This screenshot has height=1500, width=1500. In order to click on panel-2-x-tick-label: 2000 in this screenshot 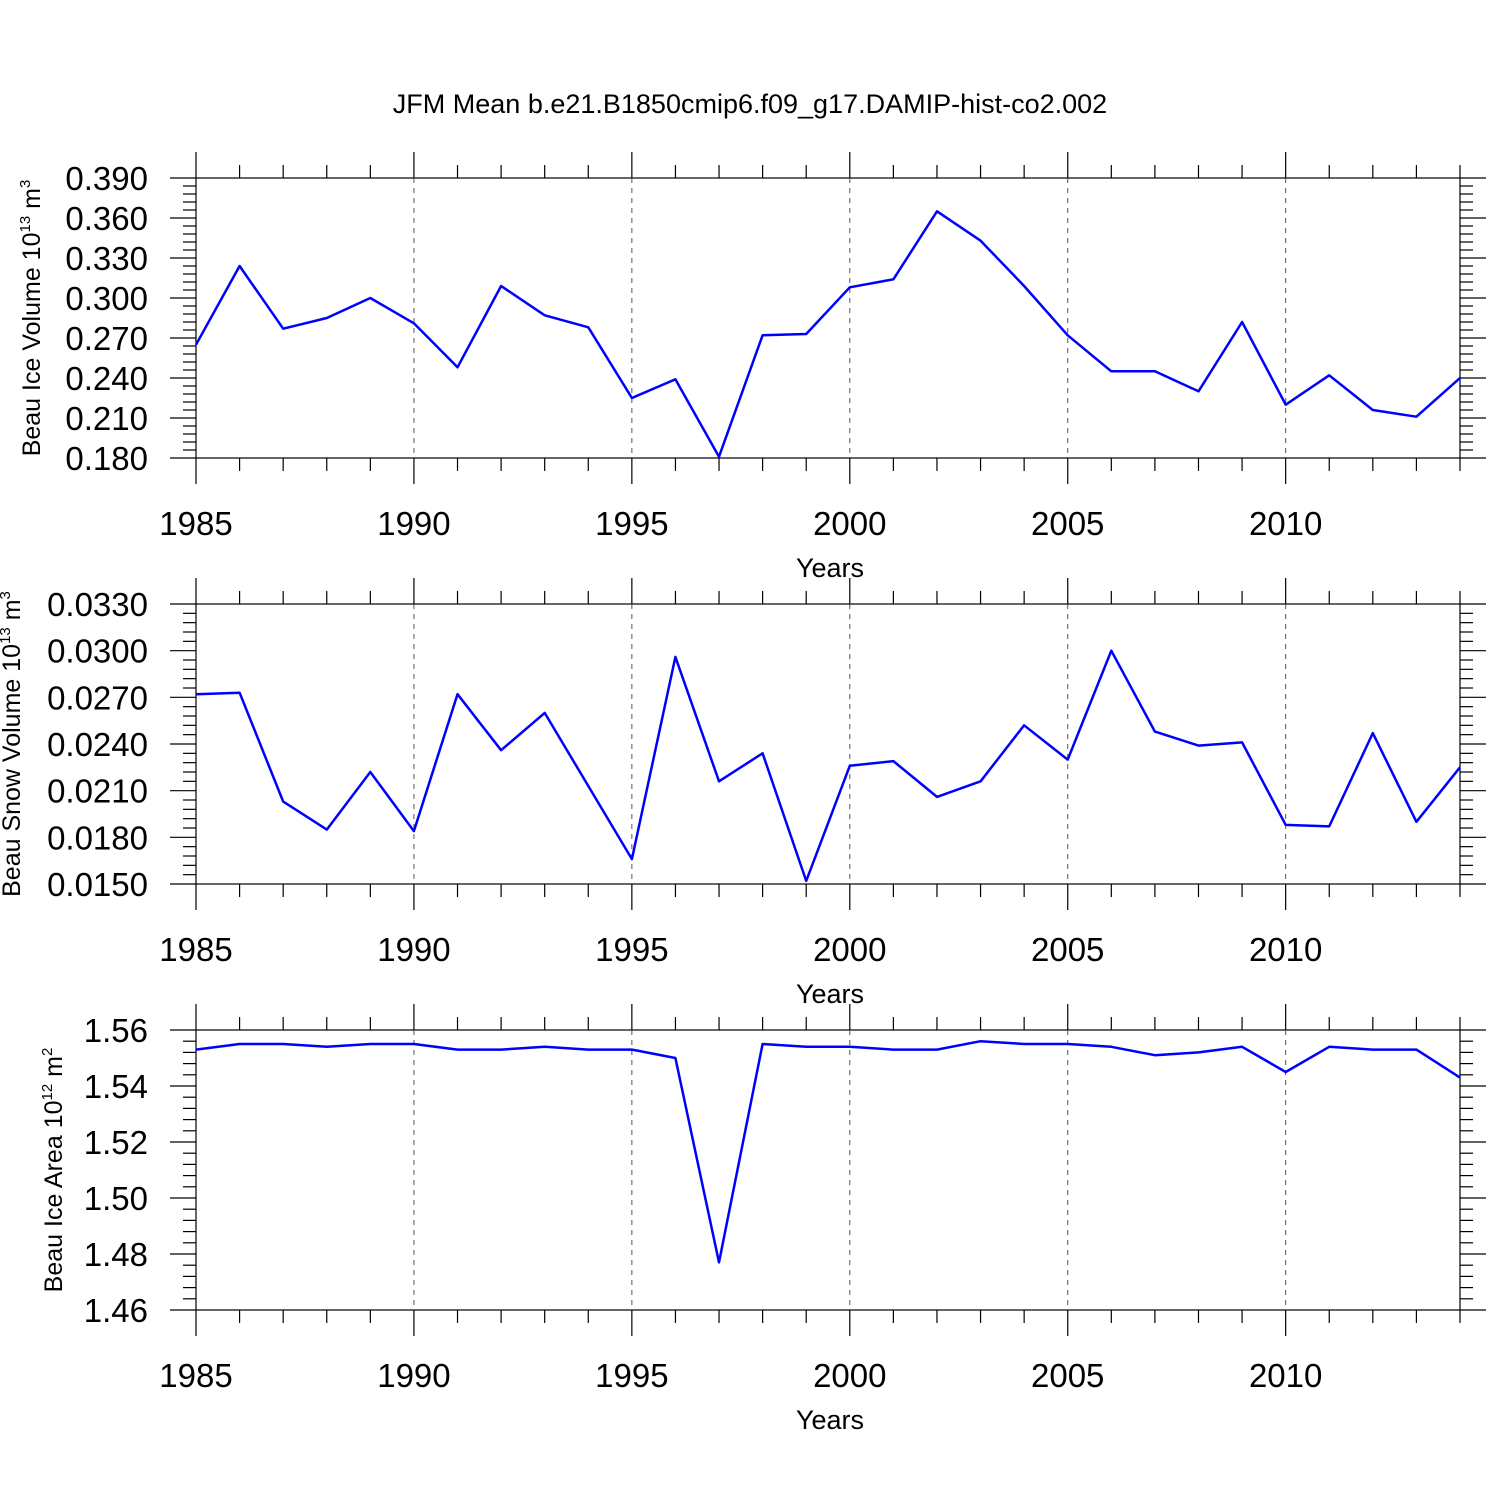, I will do `click(849, 949)`.